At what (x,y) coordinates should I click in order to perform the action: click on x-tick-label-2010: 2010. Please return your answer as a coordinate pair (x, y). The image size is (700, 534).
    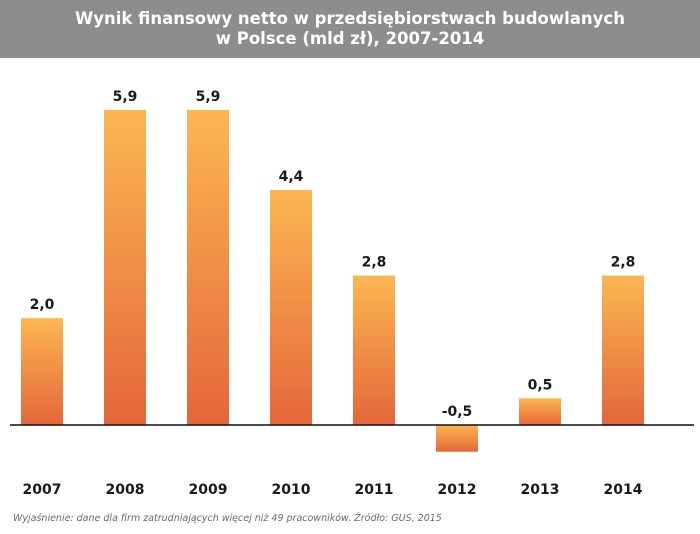
    Looking at the image, I should click on (291, 490).